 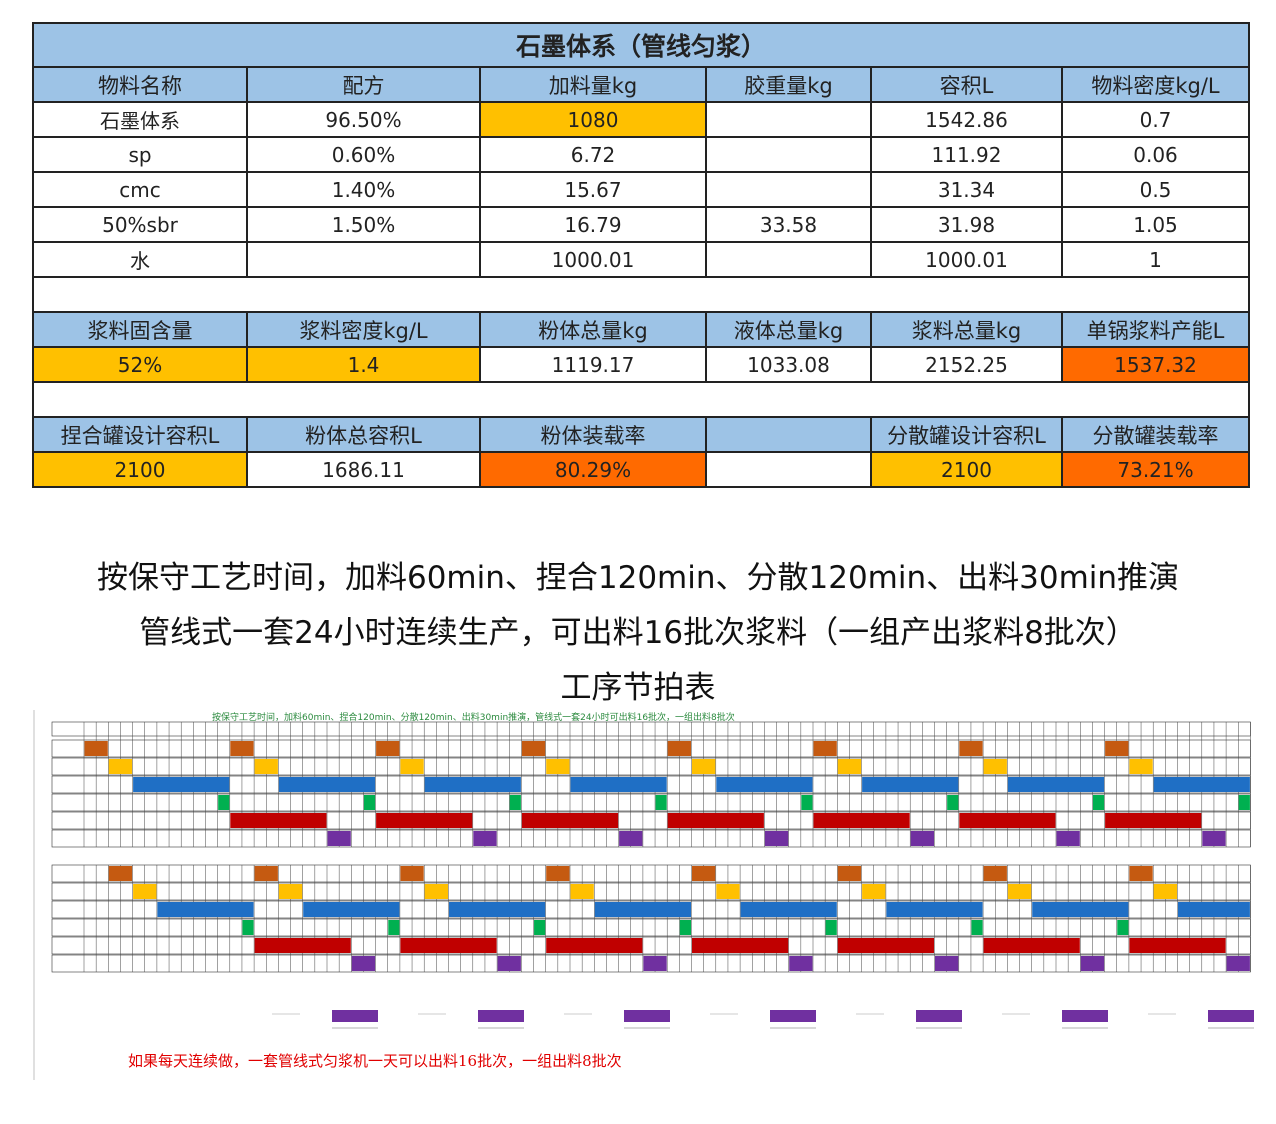 I want to click on header-cell: 液体总量kg, so click(x=788, y=329).